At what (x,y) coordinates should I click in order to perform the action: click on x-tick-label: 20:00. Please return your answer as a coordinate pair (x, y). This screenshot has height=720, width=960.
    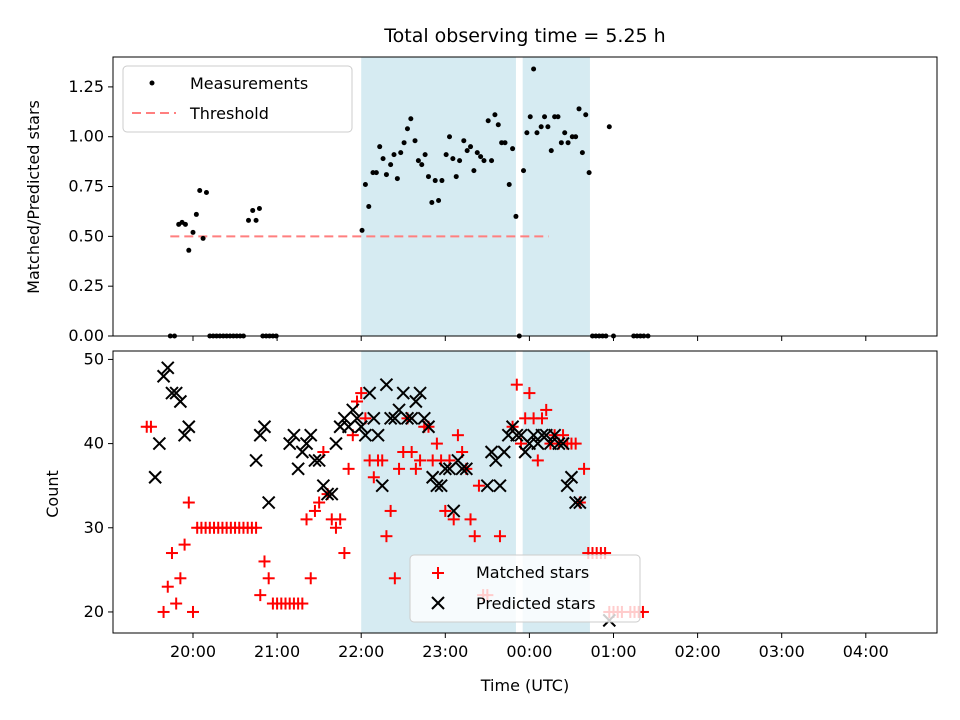
    Looking at the image, I should click on (193, 651).